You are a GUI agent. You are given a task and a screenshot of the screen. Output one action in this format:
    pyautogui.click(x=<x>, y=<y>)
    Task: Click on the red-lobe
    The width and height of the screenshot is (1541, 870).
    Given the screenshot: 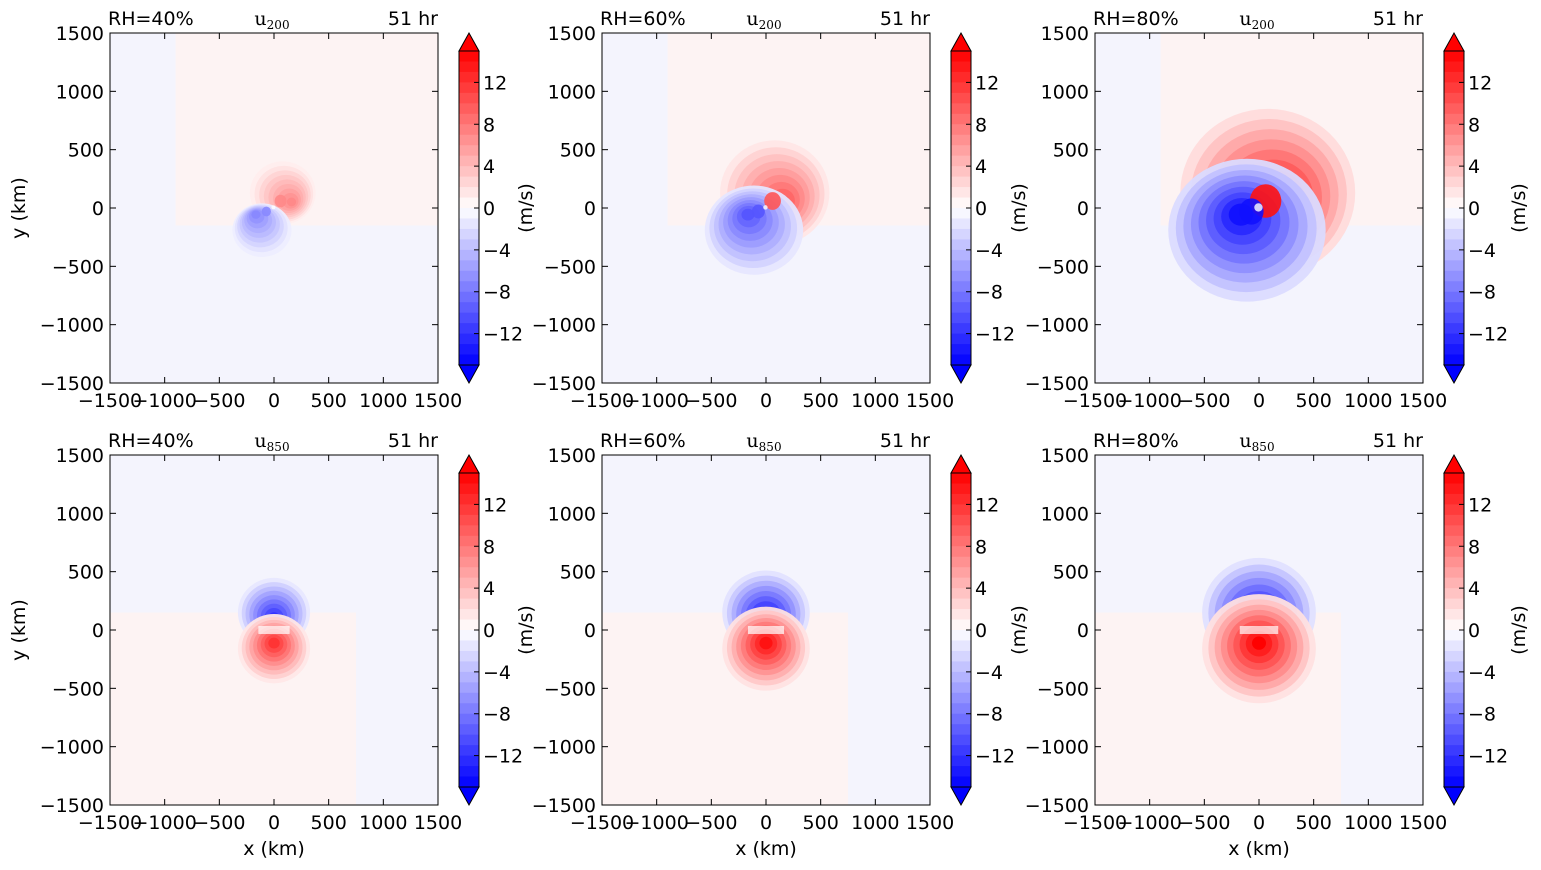 What is the action you would take?
    pyautogui.click(x=766, y=643)
    